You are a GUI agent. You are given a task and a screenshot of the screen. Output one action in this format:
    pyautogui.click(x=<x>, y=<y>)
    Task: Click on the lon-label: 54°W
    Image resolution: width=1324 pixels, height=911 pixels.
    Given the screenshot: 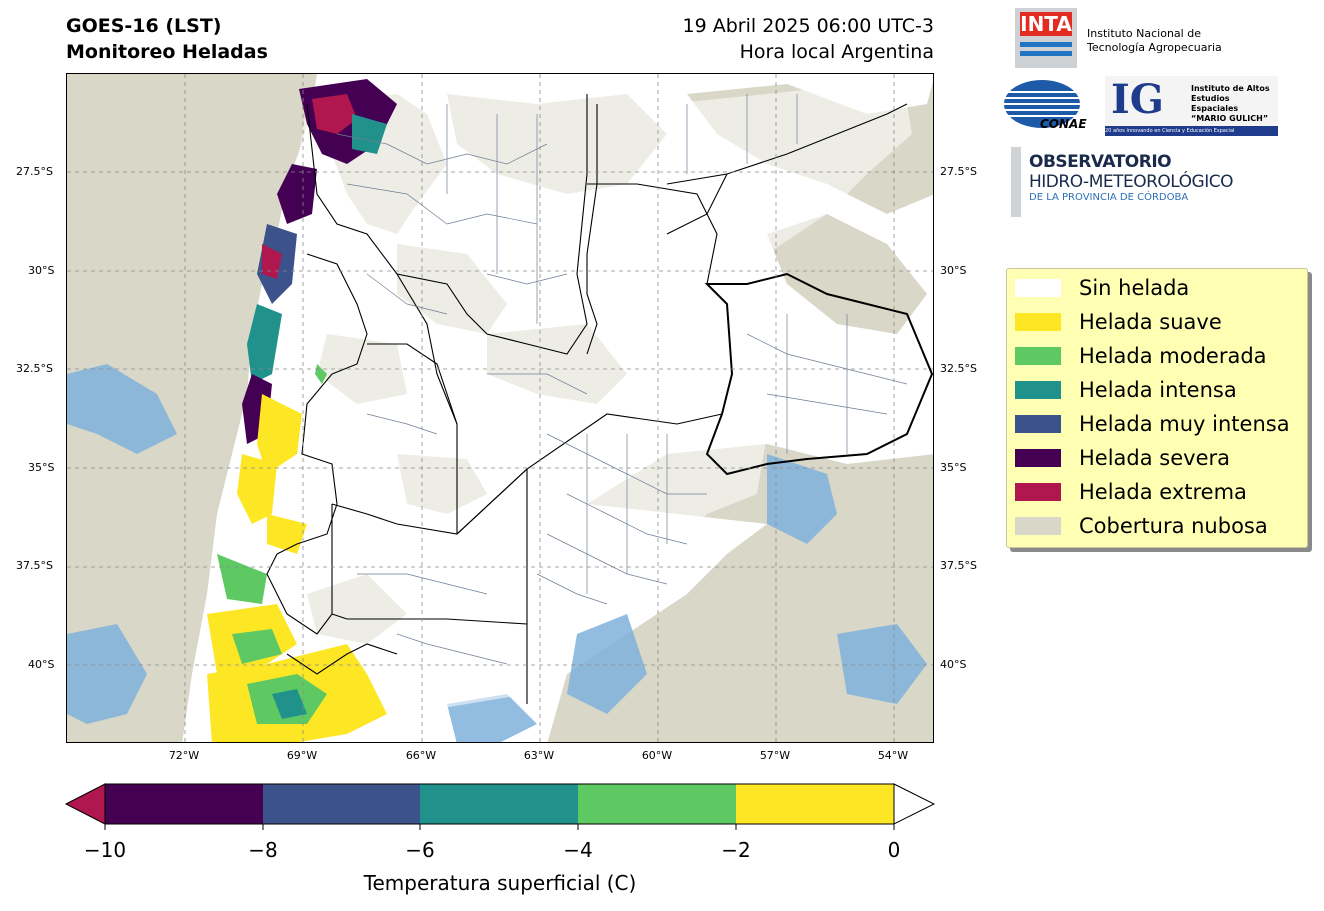 What is the action you would take?
    pyautogui.click(x=893, y=755)
    